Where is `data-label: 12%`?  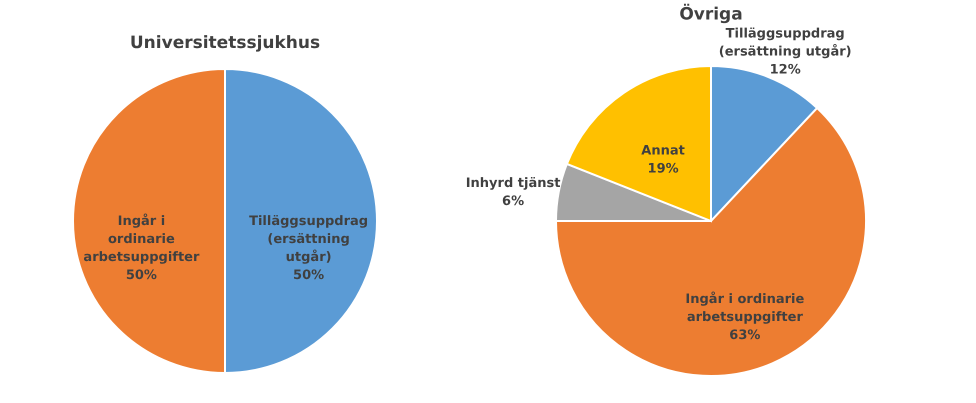
data-label: 12% is located at coordinates (785, 70).